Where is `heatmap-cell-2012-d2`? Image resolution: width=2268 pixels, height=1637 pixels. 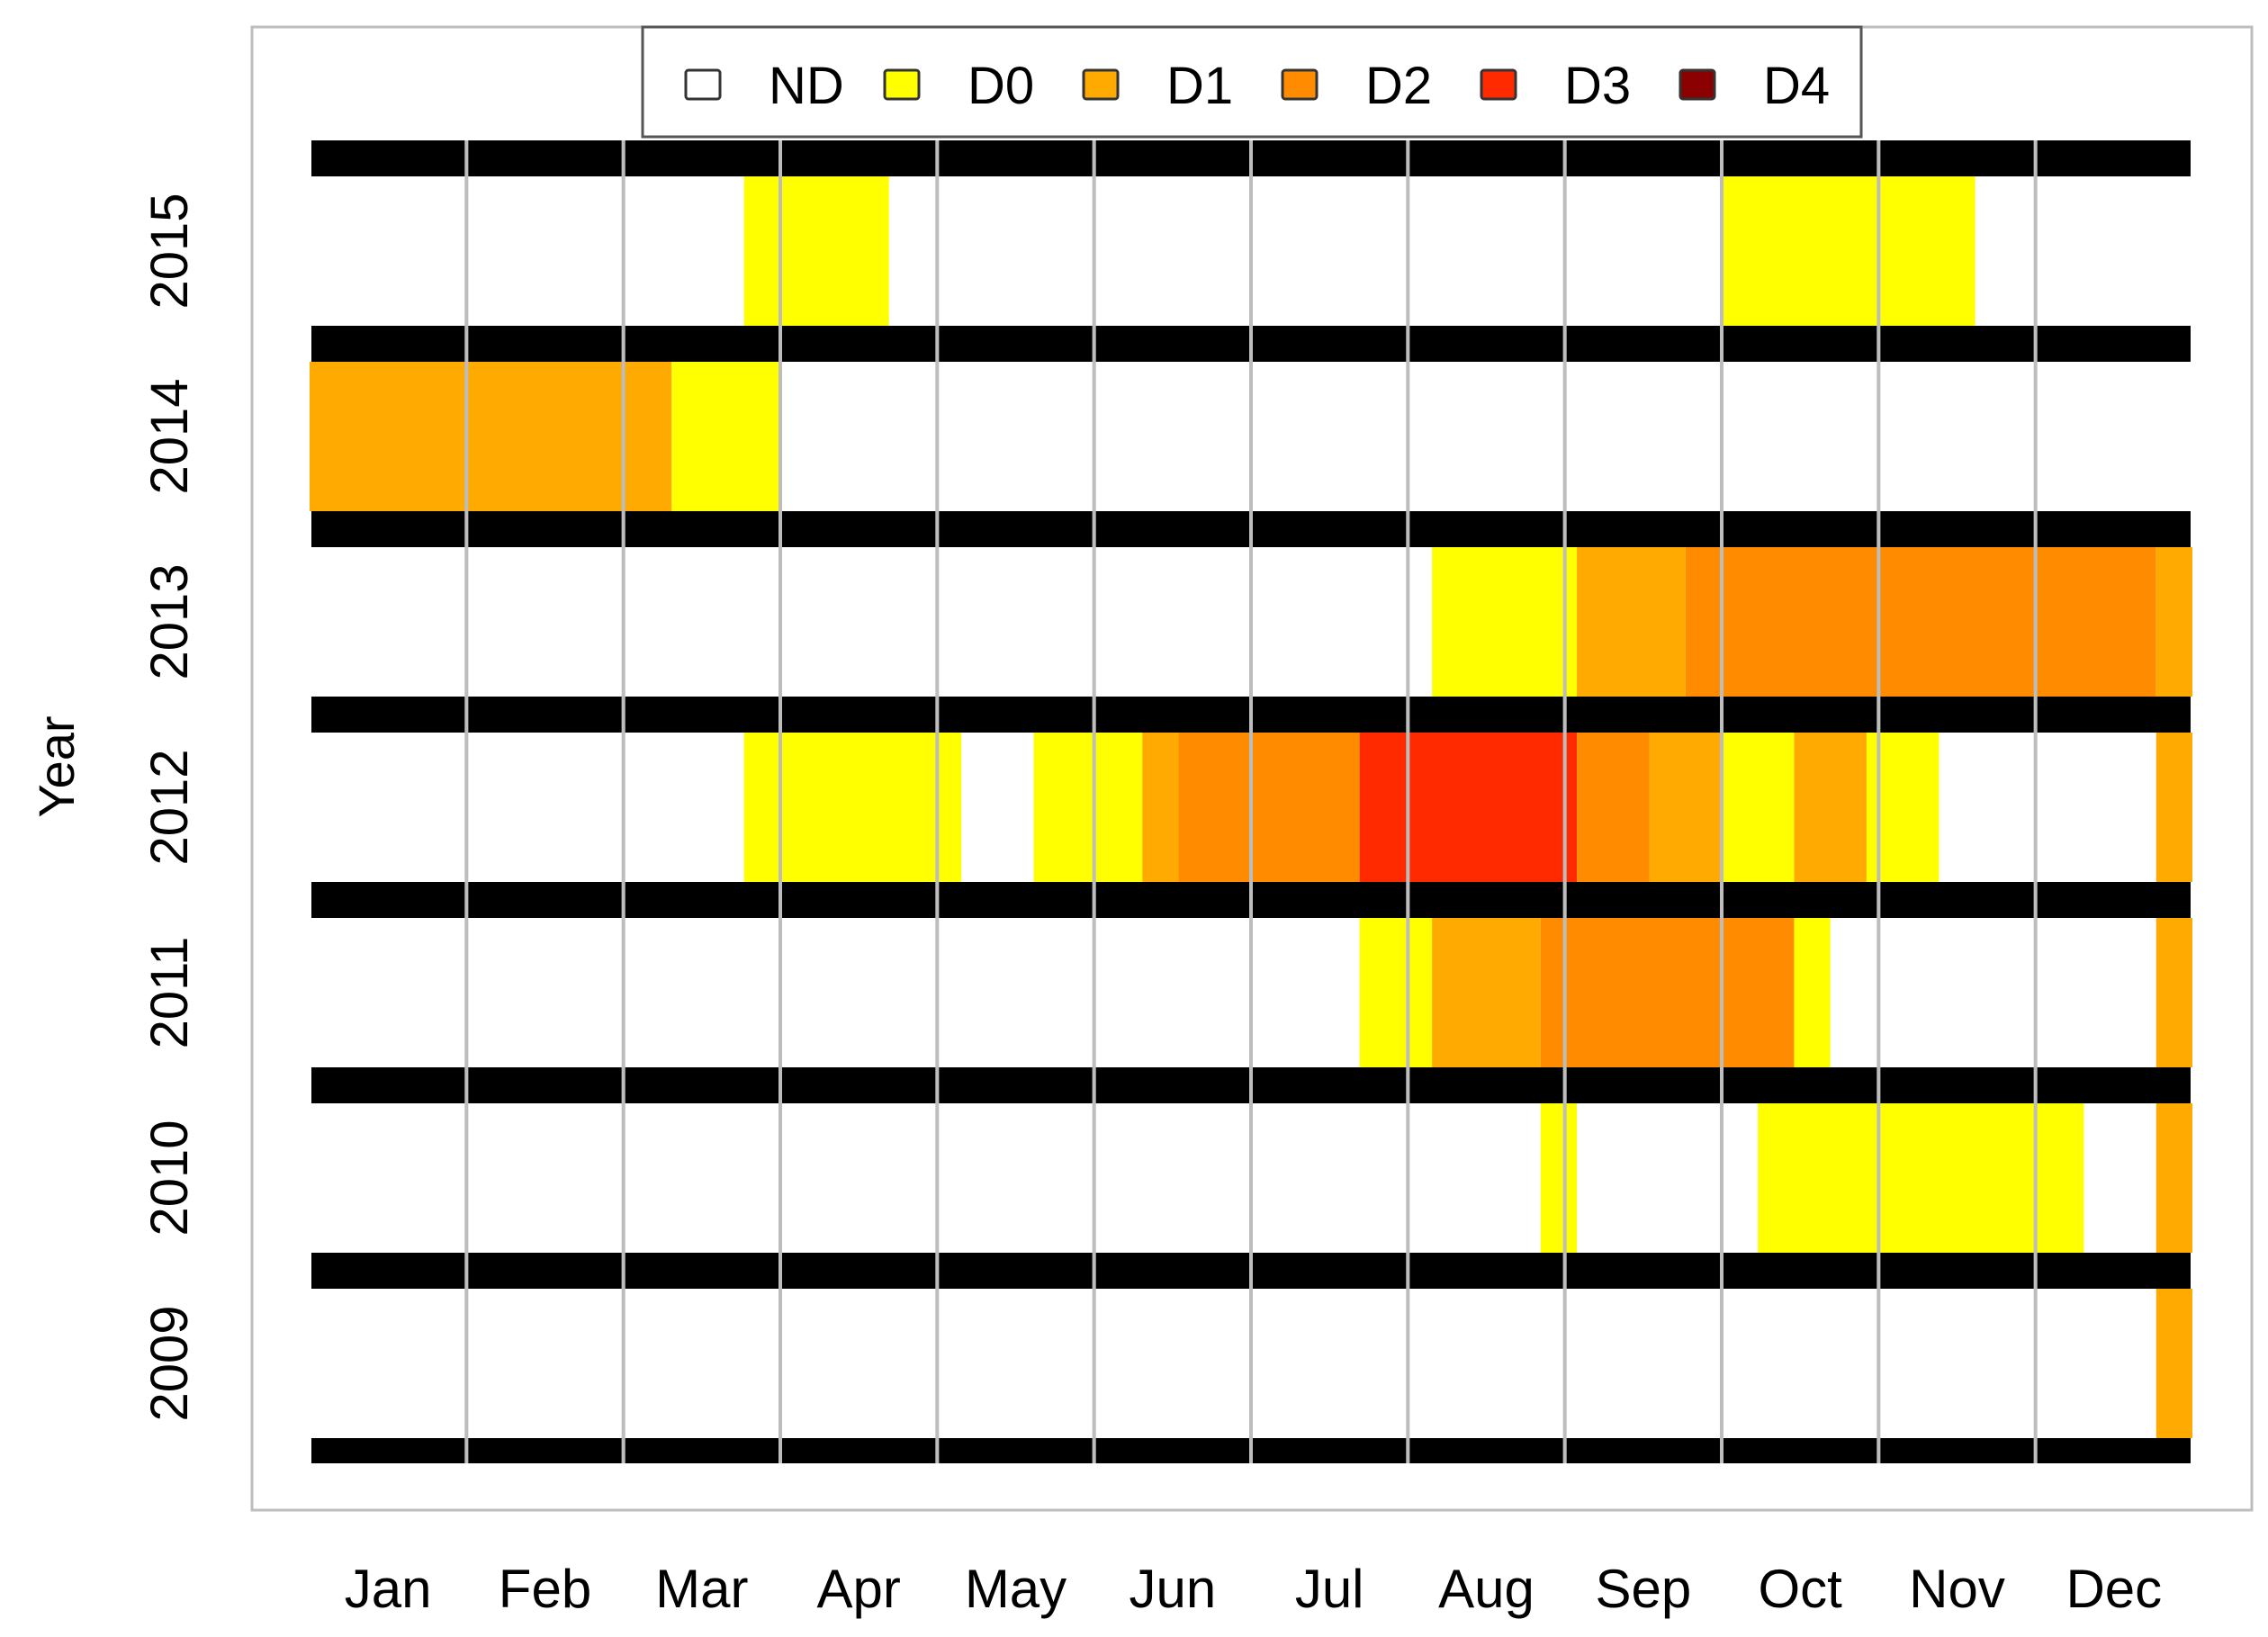
heatmap-cell-2012-d2 is located at coordinates (1613, 807).